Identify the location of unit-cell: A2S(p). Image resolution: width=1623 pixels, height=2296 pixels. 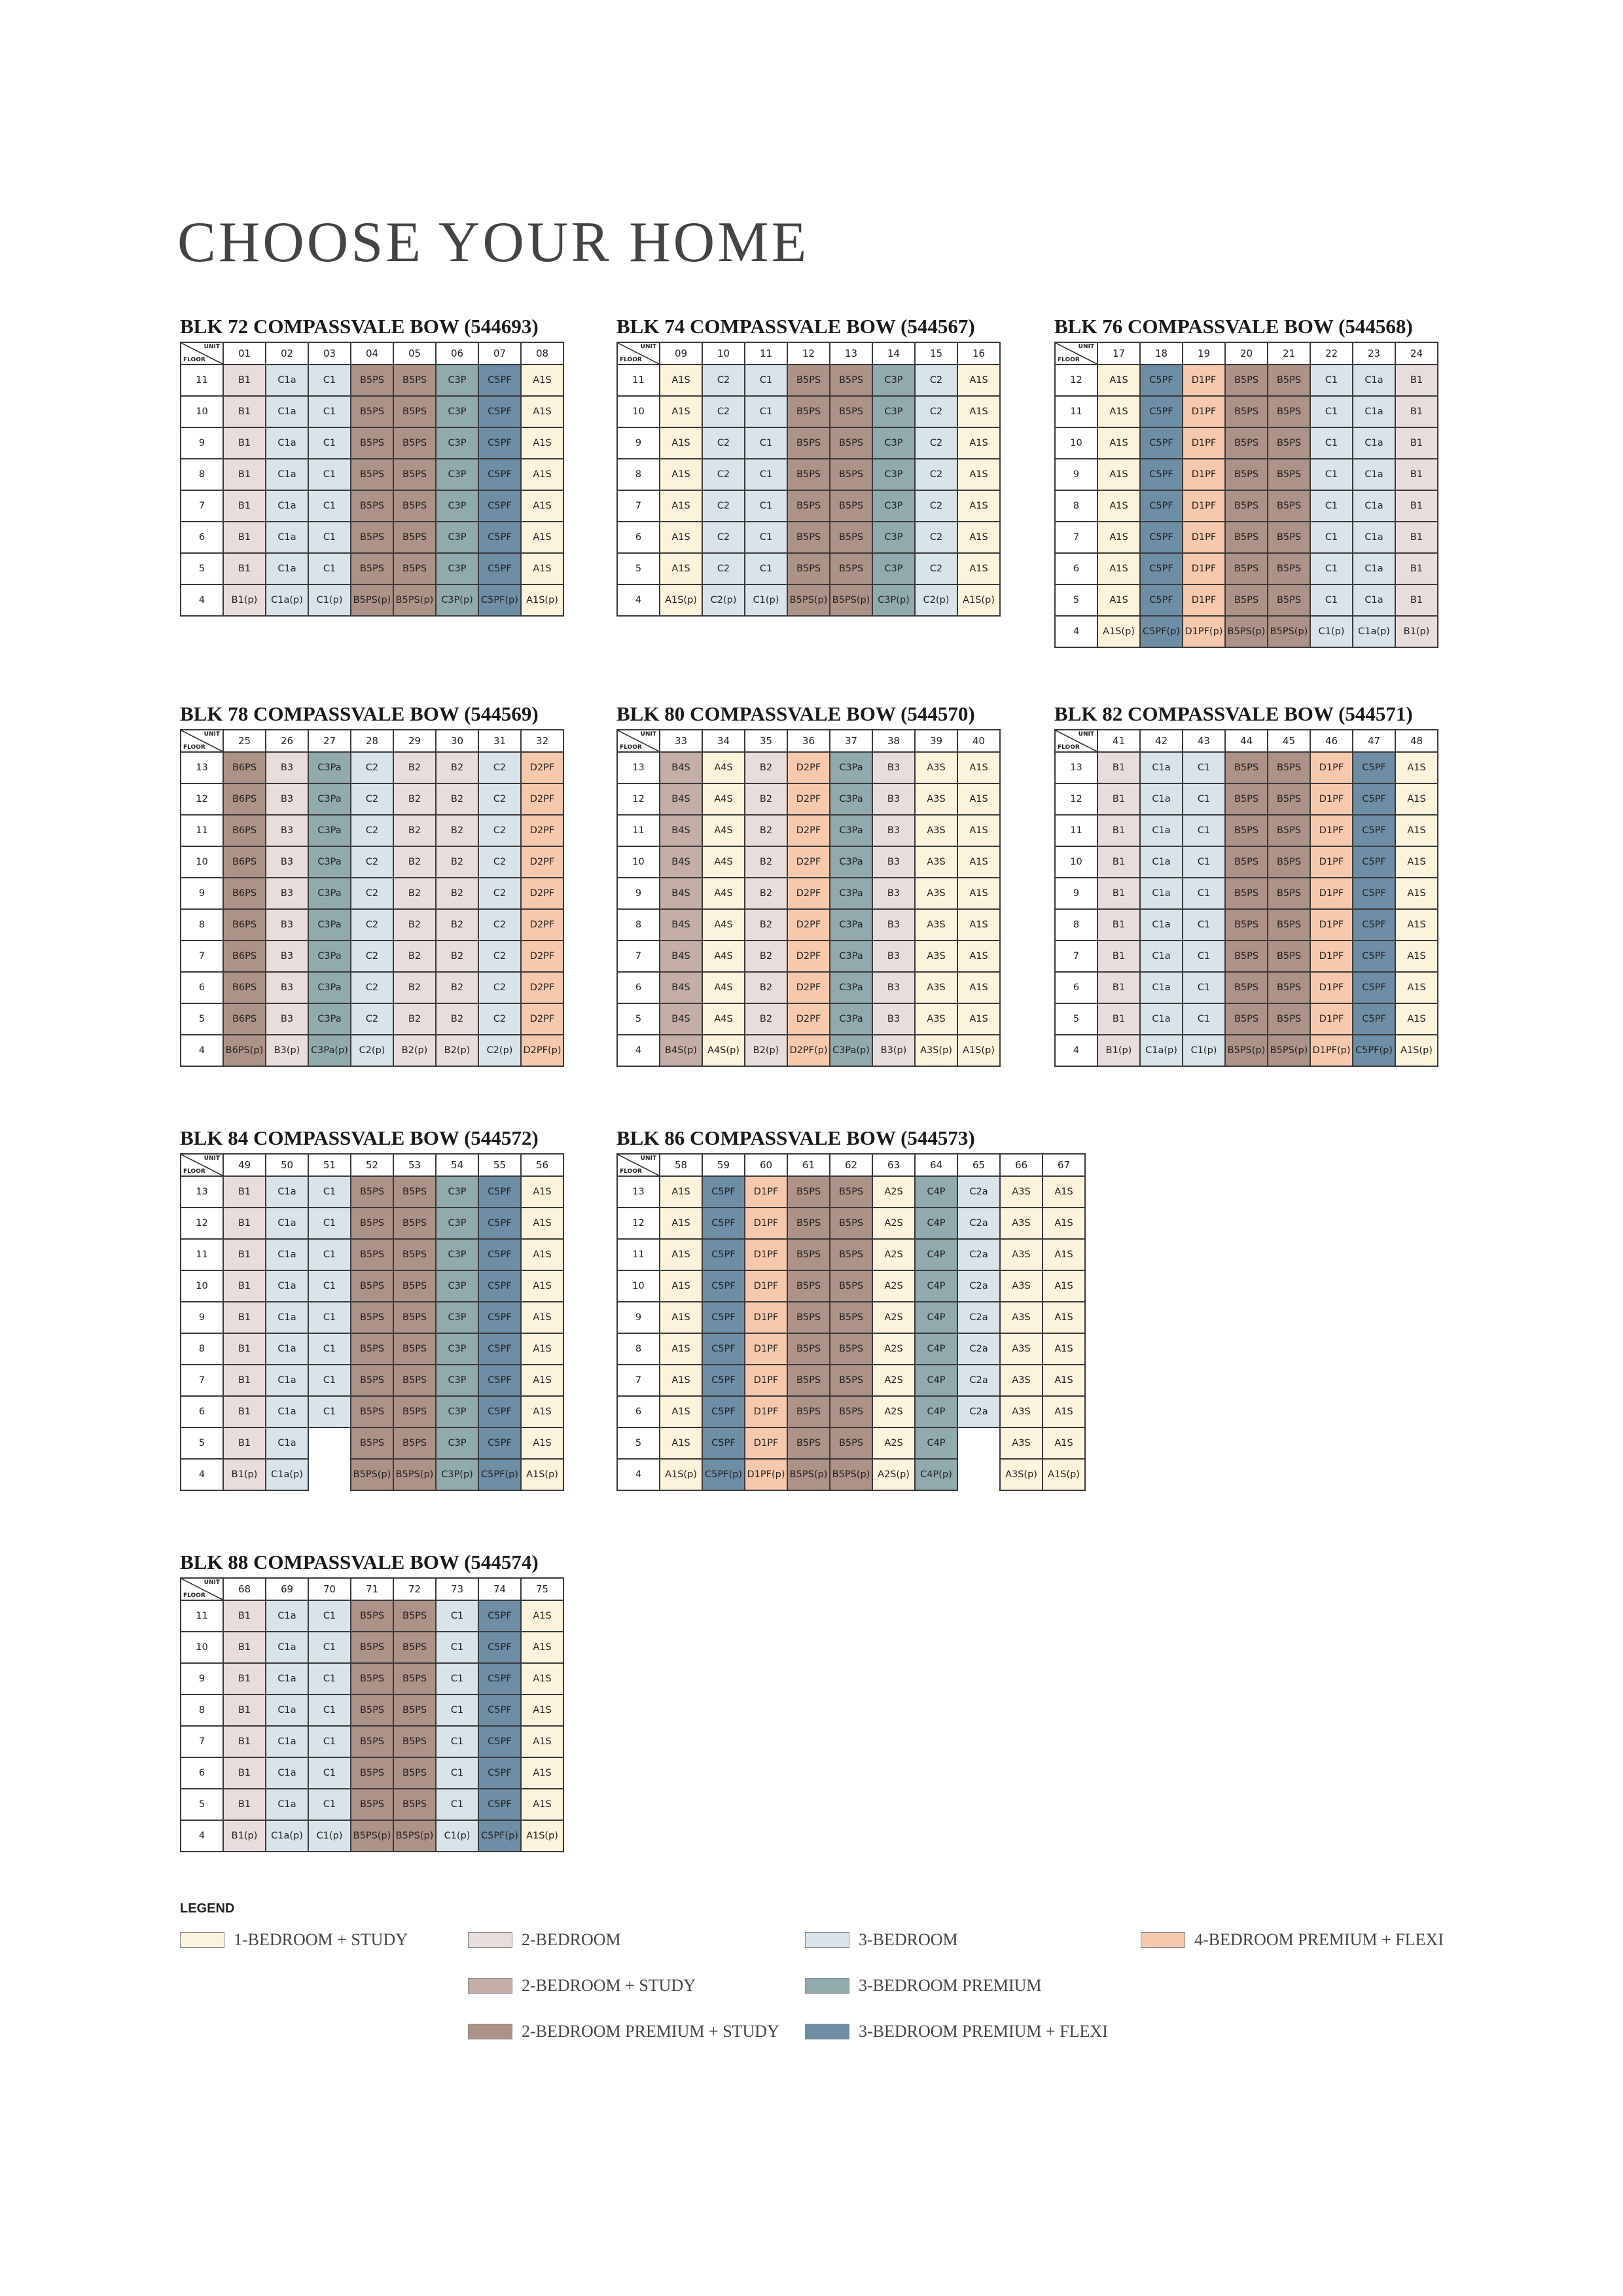
(894, 1474).